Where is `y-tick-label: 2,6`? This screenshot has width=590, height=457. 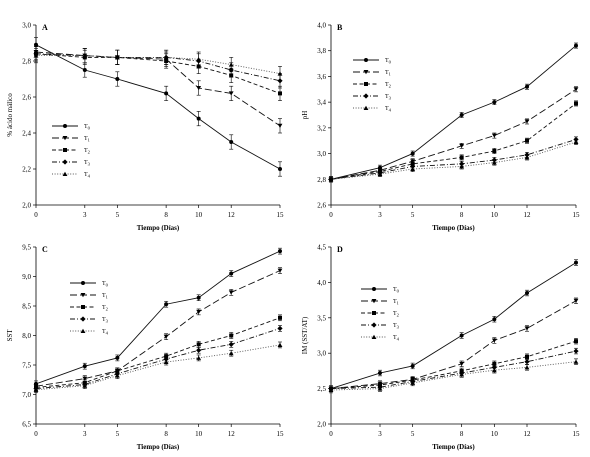
y-tick-label: 2,6 is located at coordinates (321, 206).